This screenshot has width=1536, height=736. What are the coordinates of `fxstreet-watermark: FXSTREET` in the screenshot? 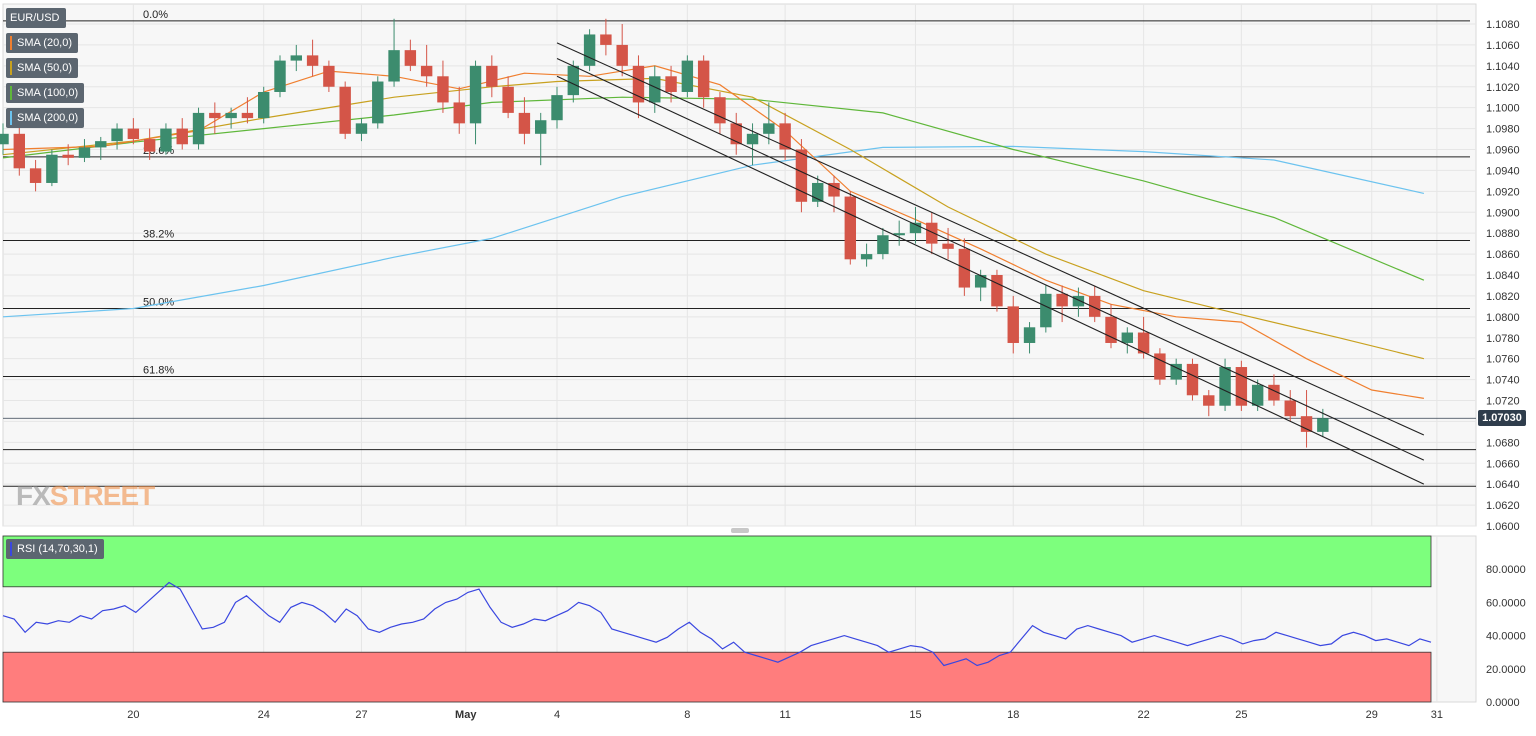 It's located at (85, 496).